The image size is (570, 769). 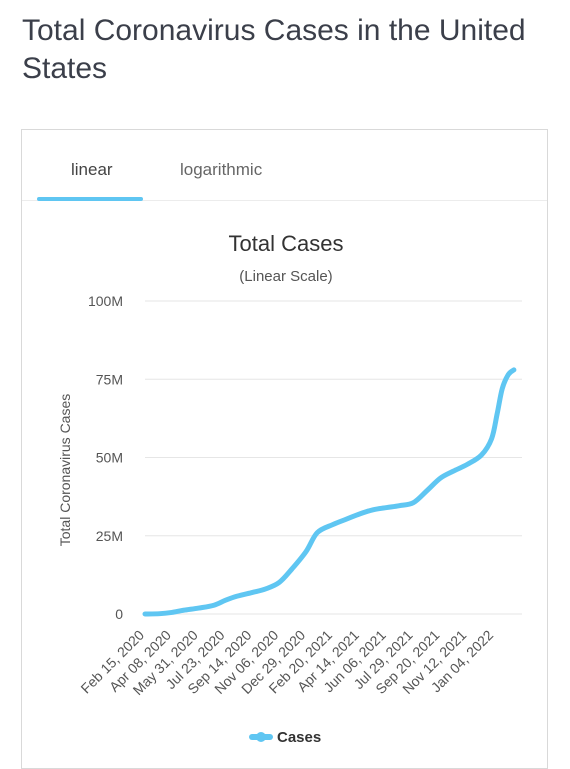 I want to click on chart-title: Total Cases, so click(x=286, y=243).